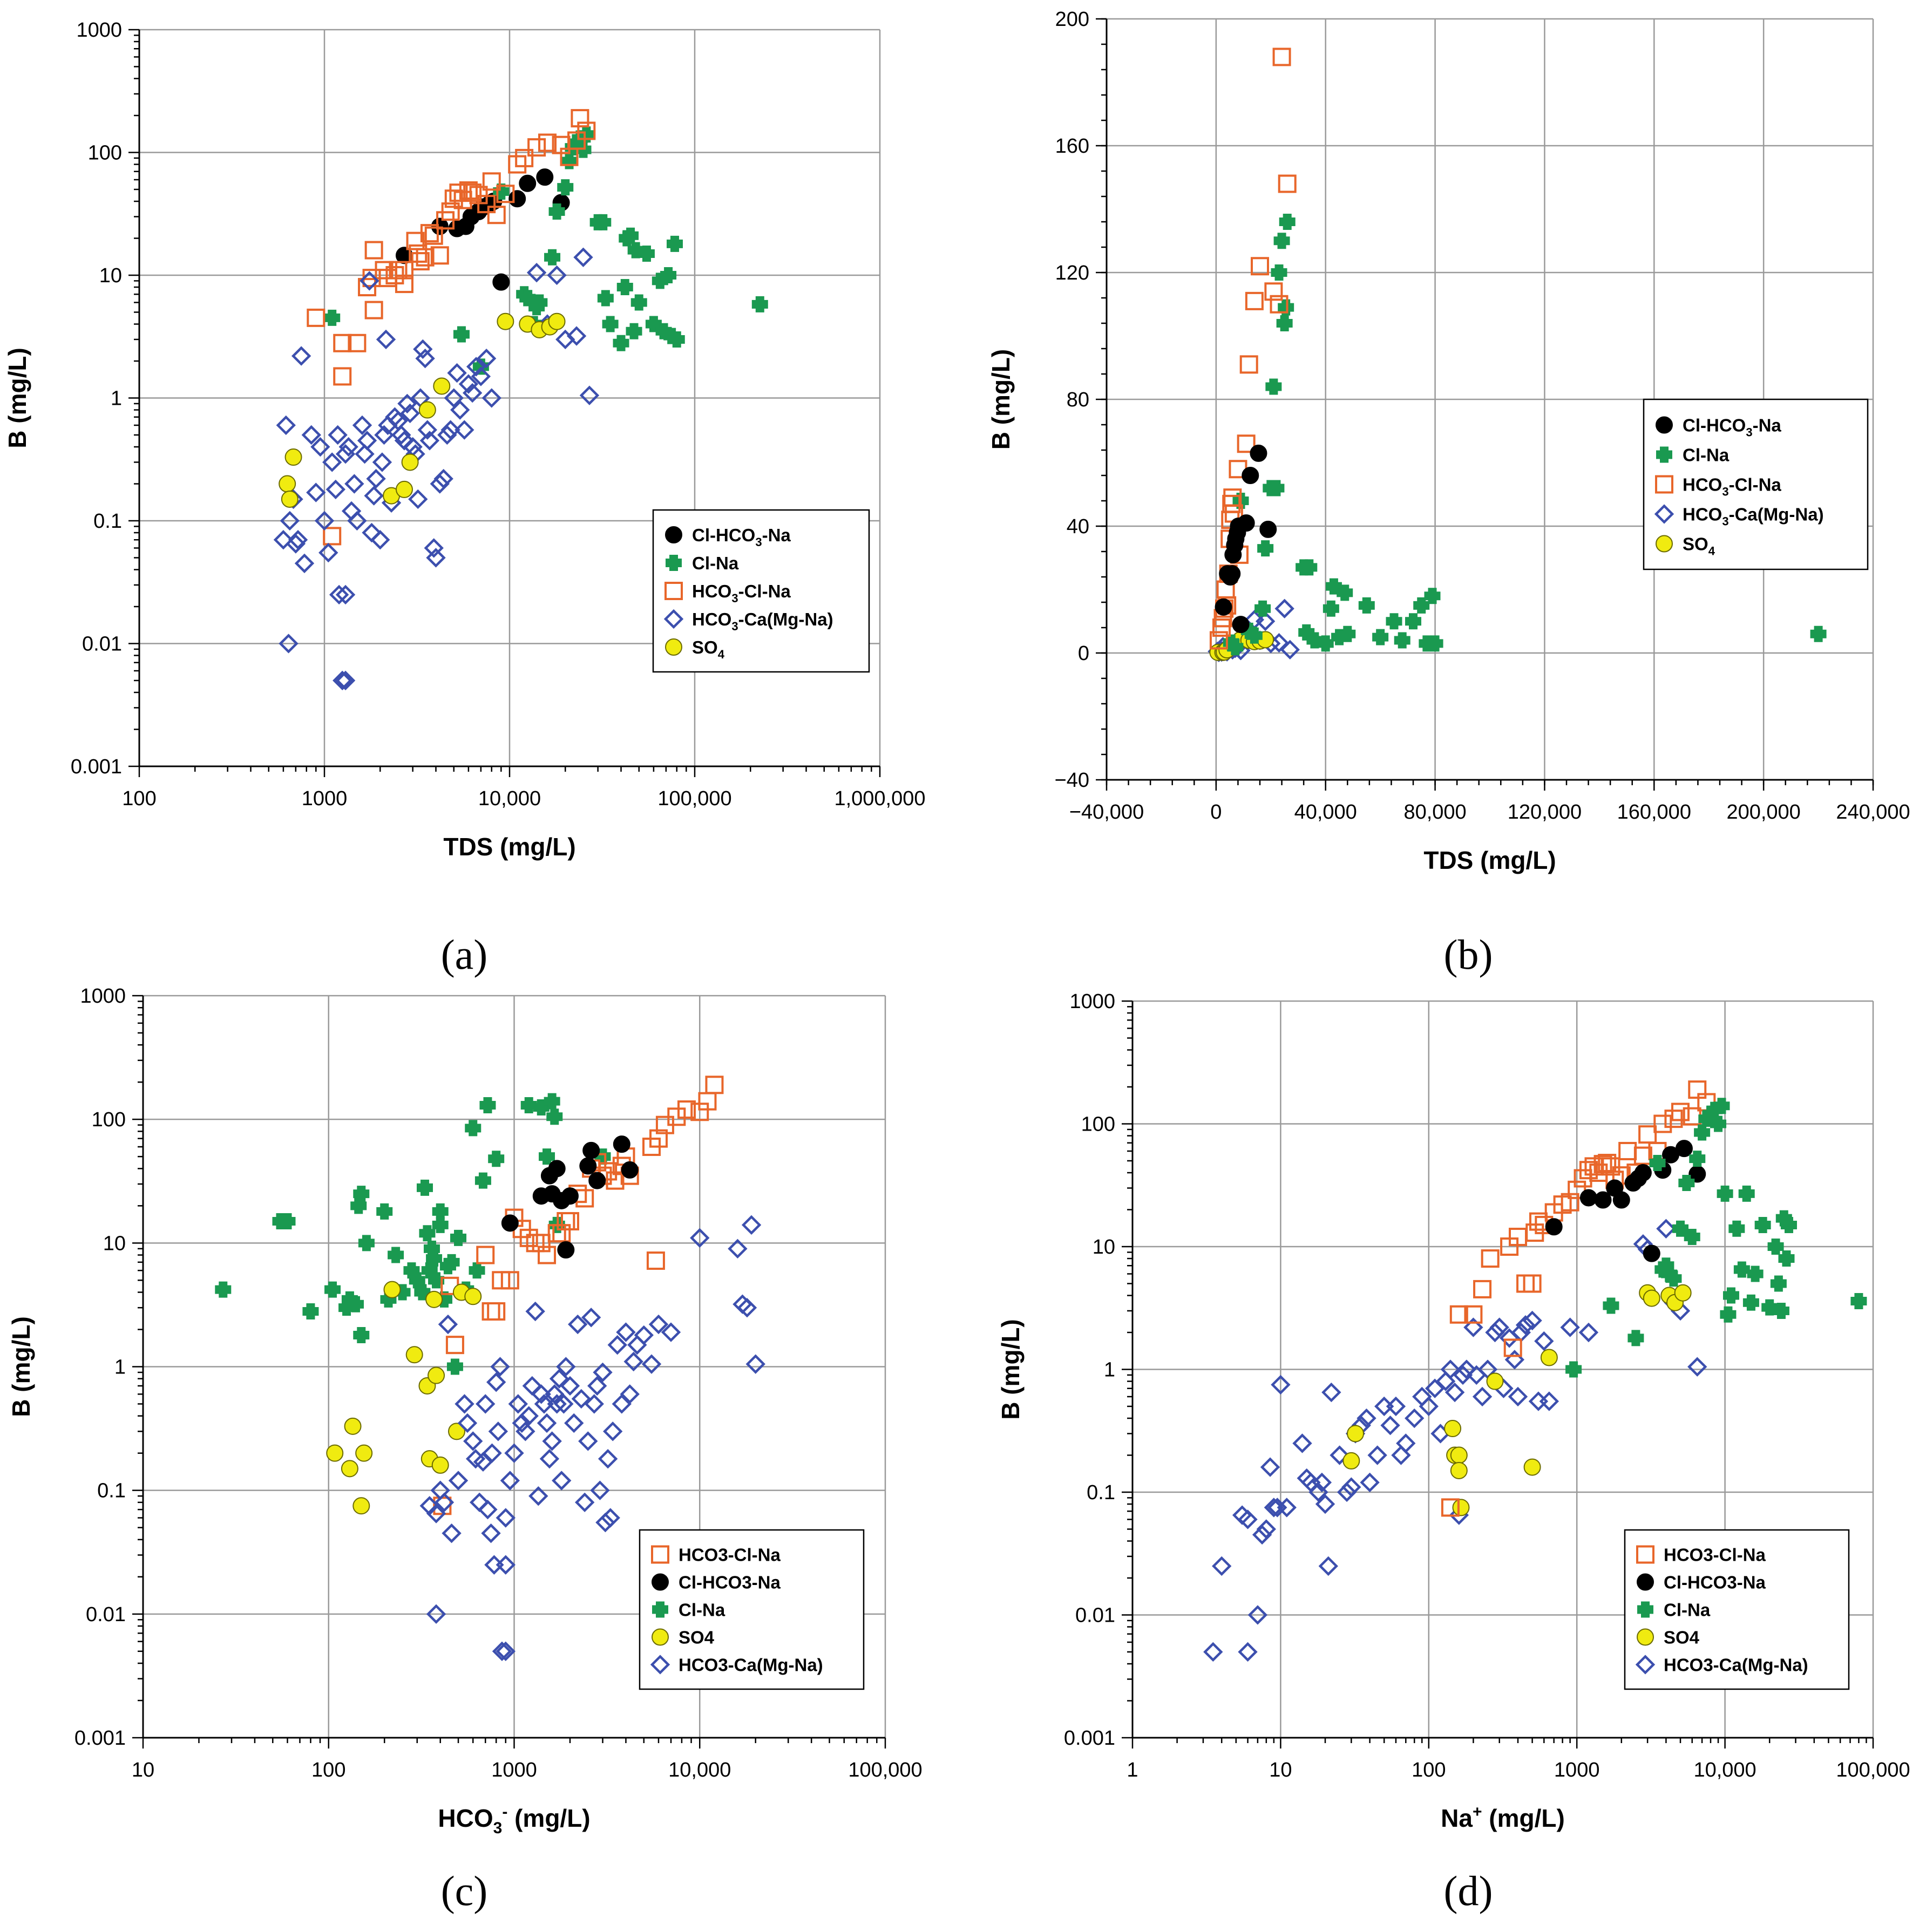  Describe the element at coordinates (17, 398) in the screenshot. I see `y-axis-label-a: B (mg/L)` at that location.